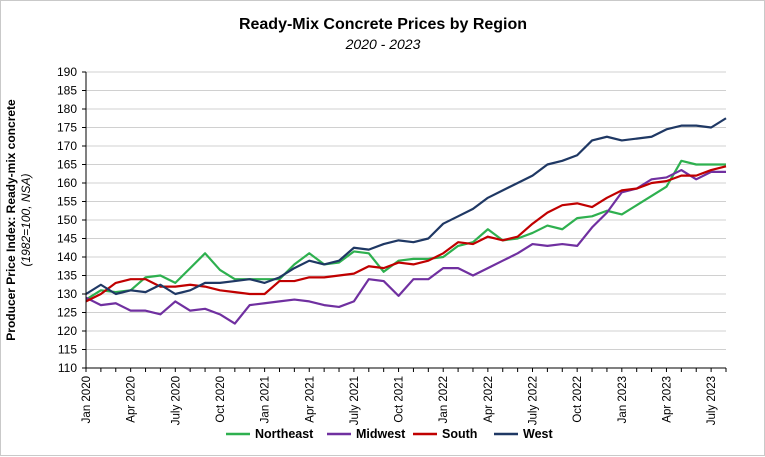  What do you see at coordinates (221, 399) in the screenshot?
I see `x-tick-label: Oct 2020` at bounding box center [221, 399].